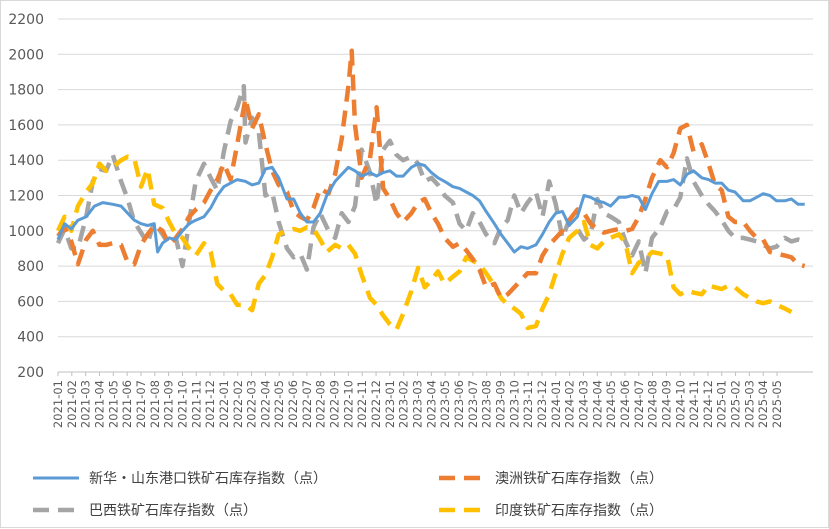  Describe the element at coordinates (722, 404) in the screenshot. I see `x-tick-label: 2025-01` at that location.